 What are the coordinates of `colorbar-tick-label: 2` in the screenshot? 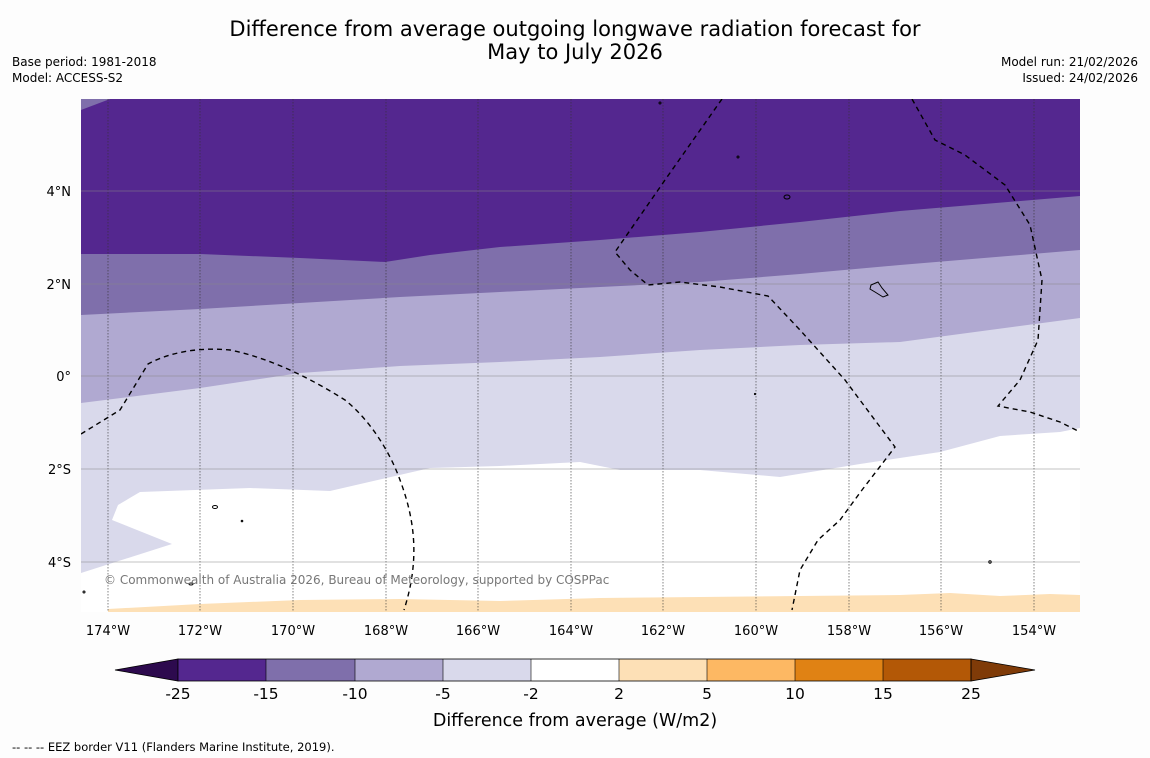 It's located at (619, 694).